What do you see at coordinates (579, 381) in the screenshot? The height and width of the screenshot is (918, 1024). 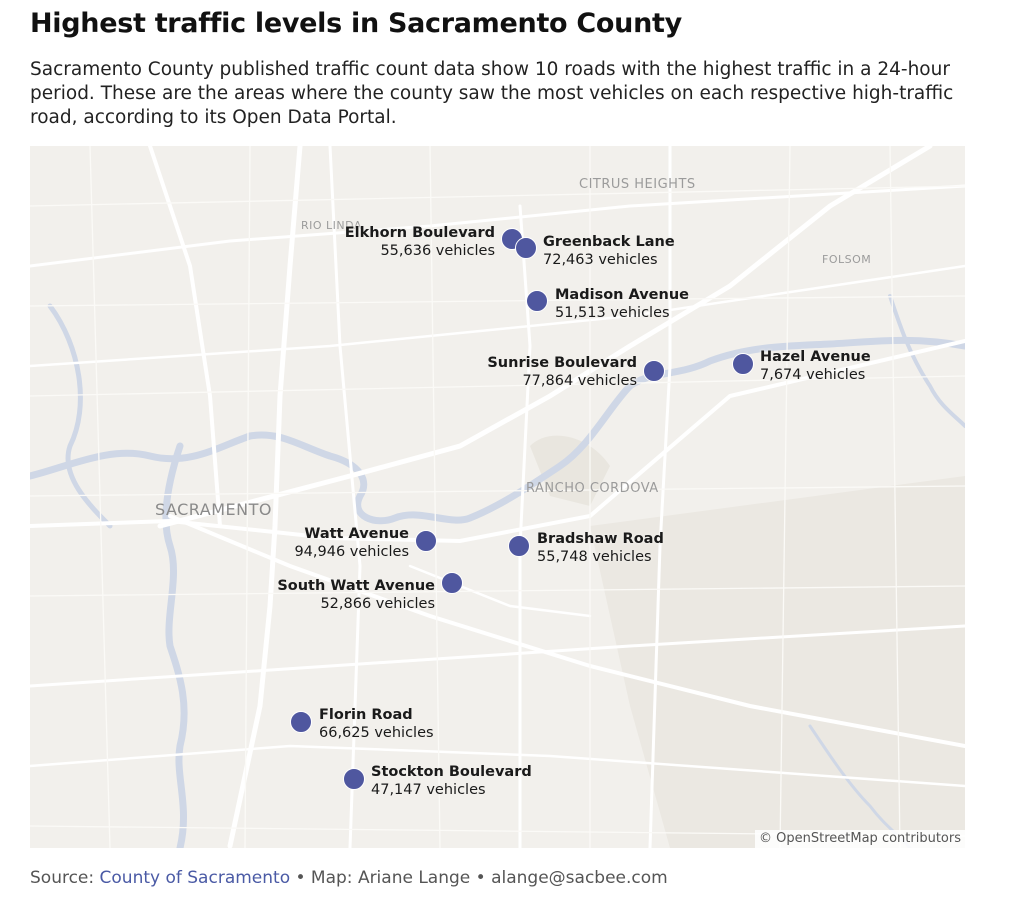 I see `marker-value: 77,864 vehicles` at bounding box center [579, 381].